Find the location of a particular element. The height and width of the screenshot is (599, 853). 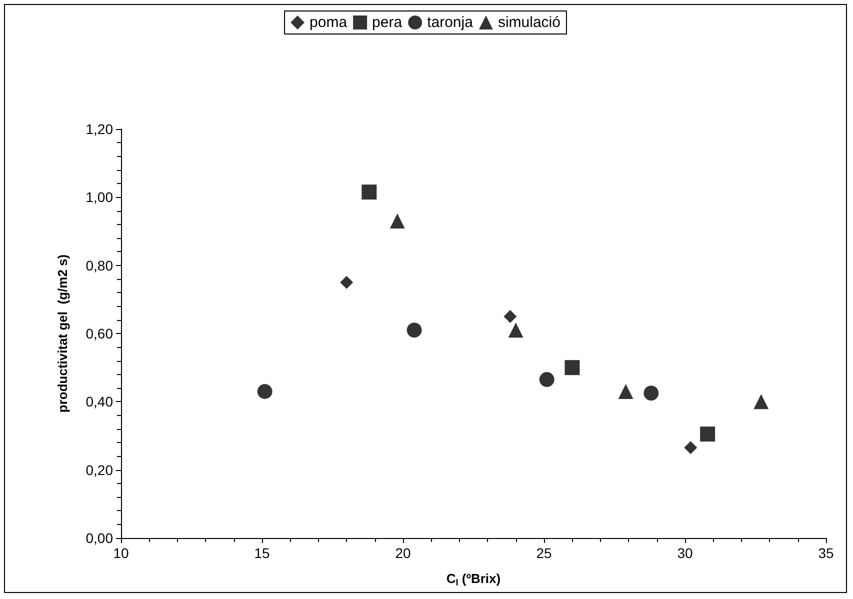

y-axis-title: productivitat gel (g/m2 s) is located at coordinates (62, 333).